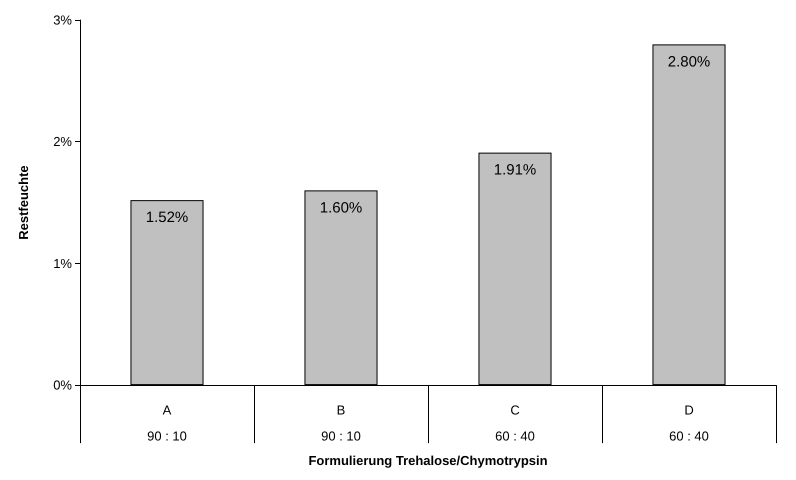 This screenshot has height=480, width=796. I want to click on x-tick-label: C 60 : 40, so click(515, 423).